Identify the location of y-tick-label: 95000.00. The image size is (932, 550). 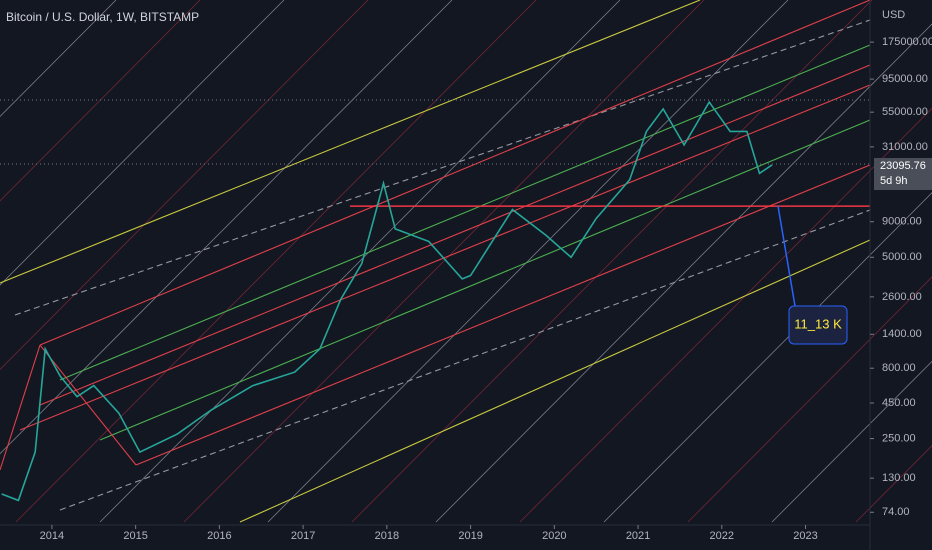
(905, 79).